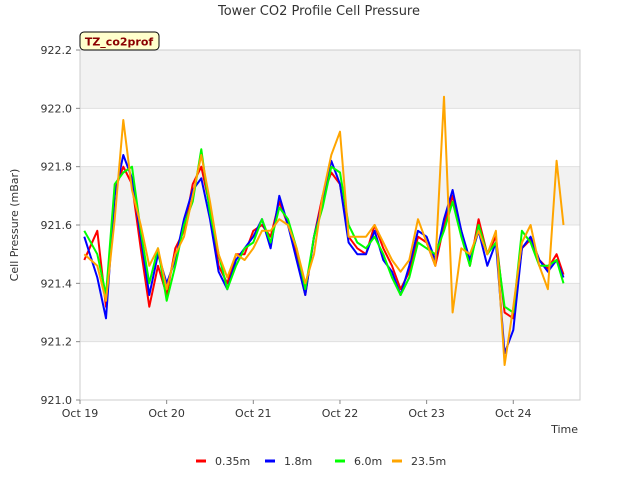  What do you see at coordinates (253, 413) in the screenshot?
I see `x-tick-label: Oct 21` at bounding box center [253, 413].